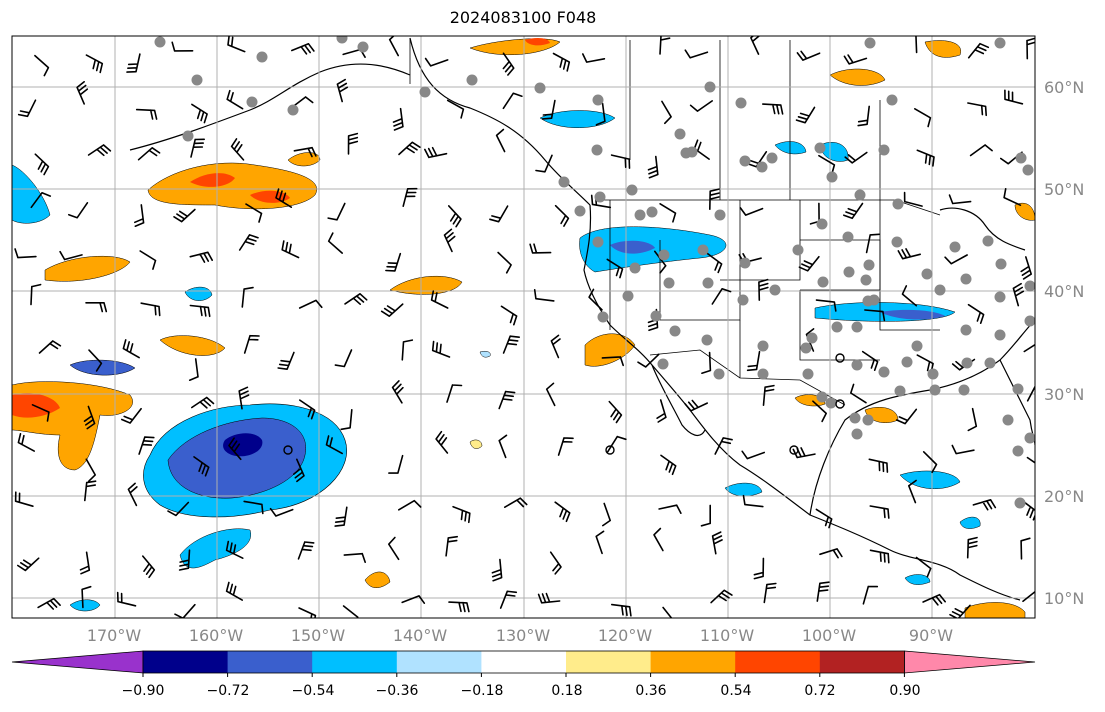 The width and height of the screenshot is (1105, 712). I want to click on coastline-aleutians, so click(270, 107).